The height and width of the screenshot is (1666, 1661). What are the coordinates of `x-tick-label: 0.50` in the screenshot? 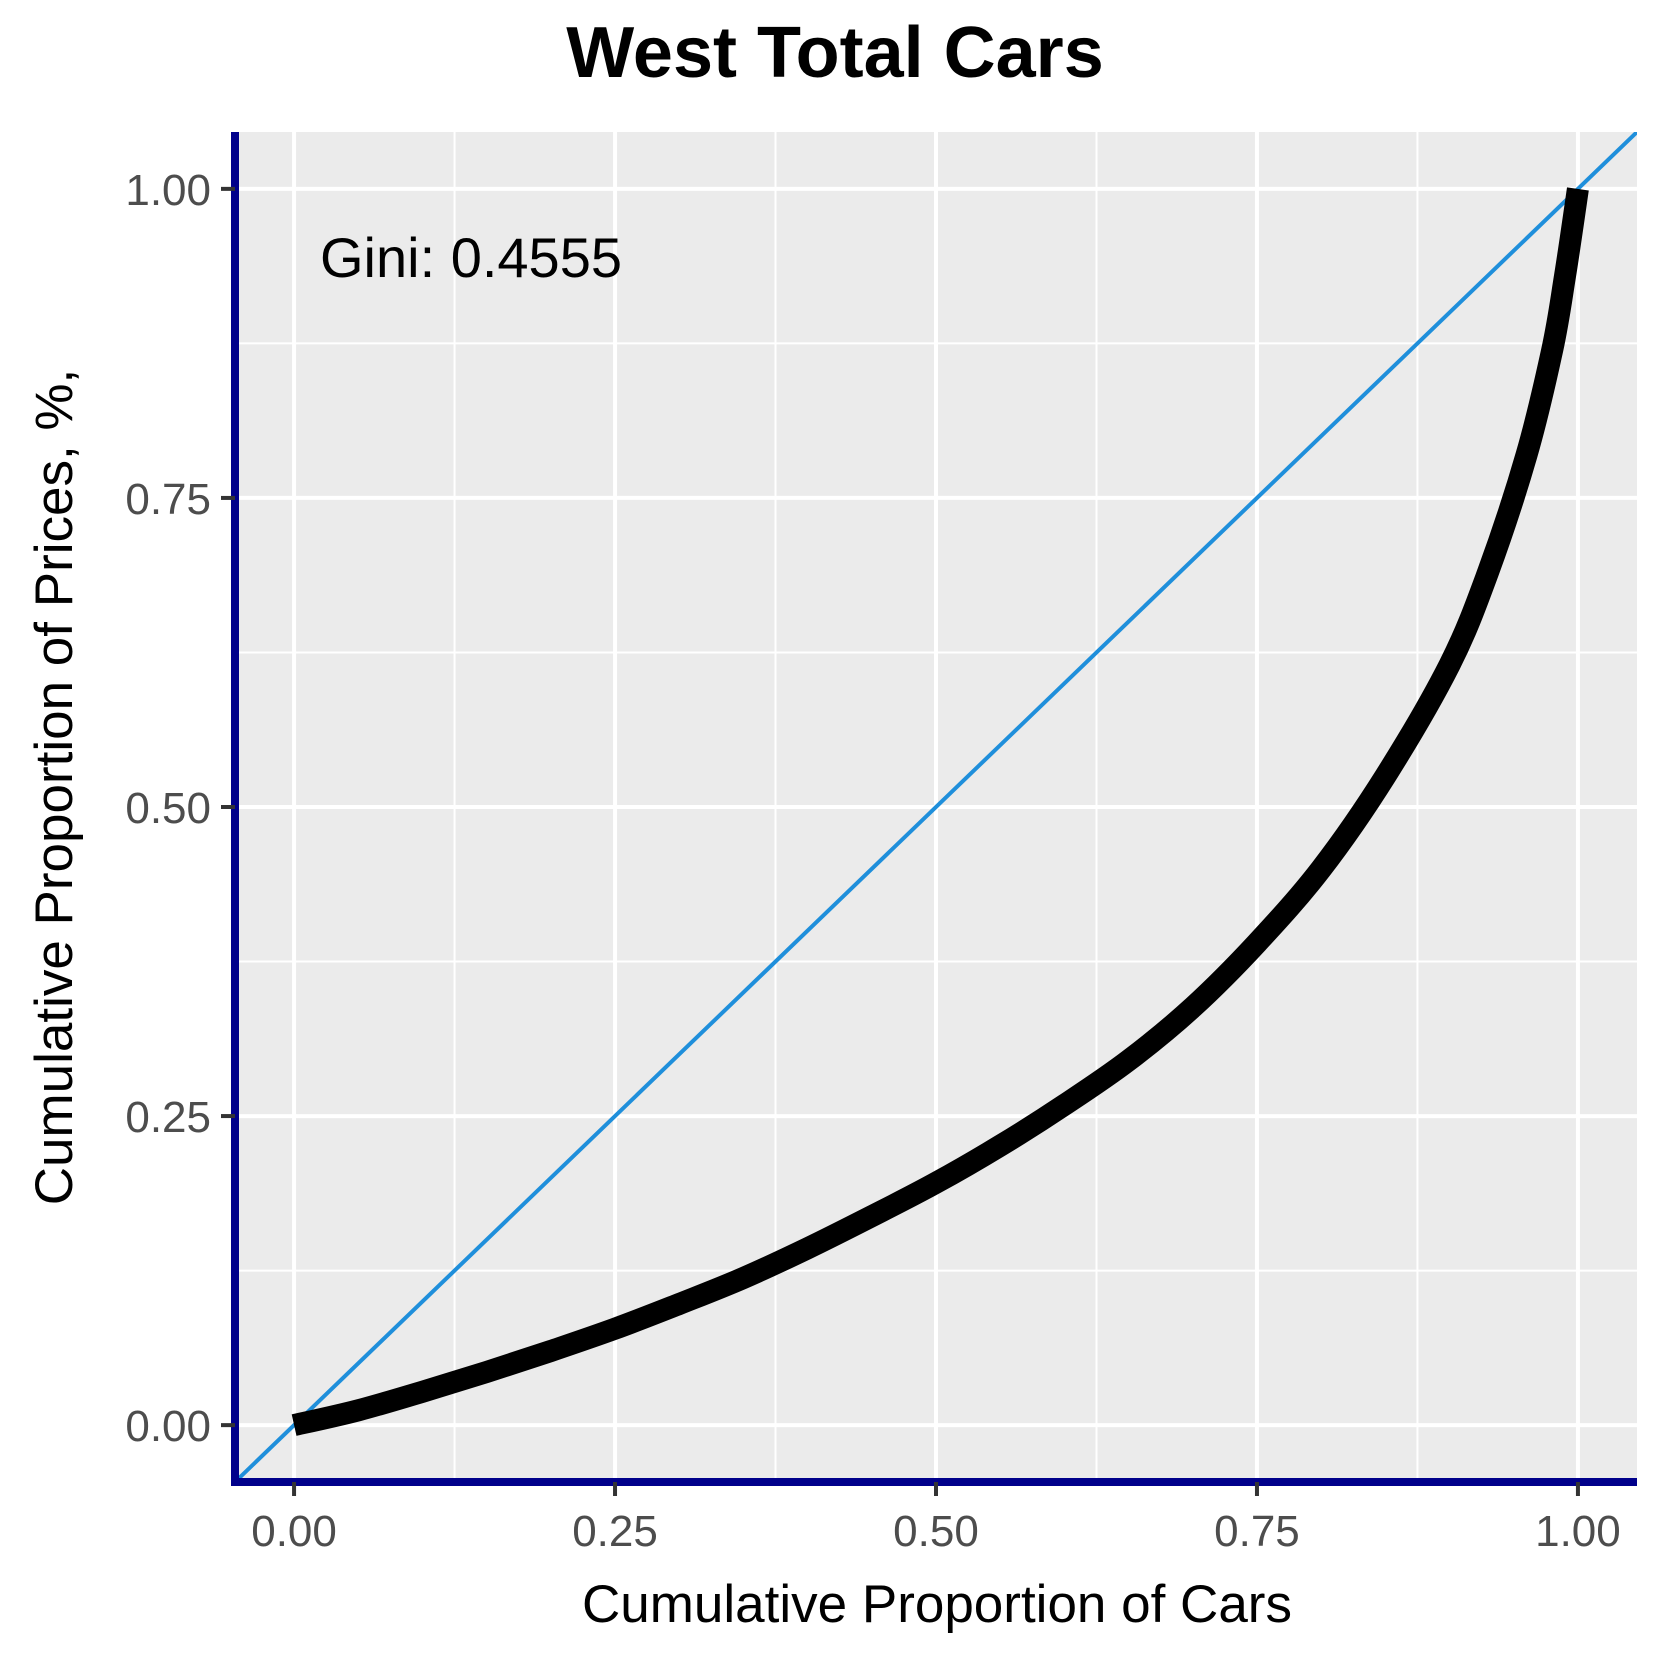 It's located at (936, 1531).